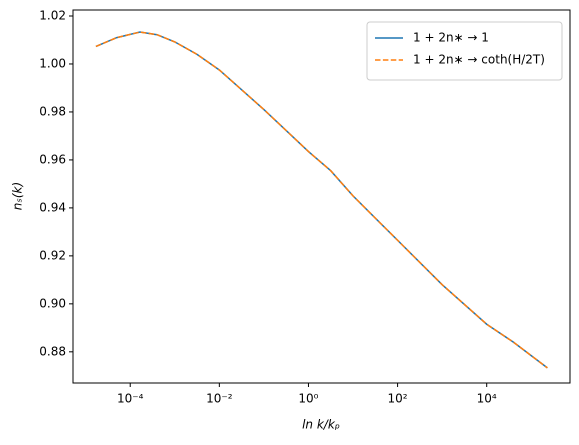  I want to click on x-tick-label: 10⁻², so click(219, 399).